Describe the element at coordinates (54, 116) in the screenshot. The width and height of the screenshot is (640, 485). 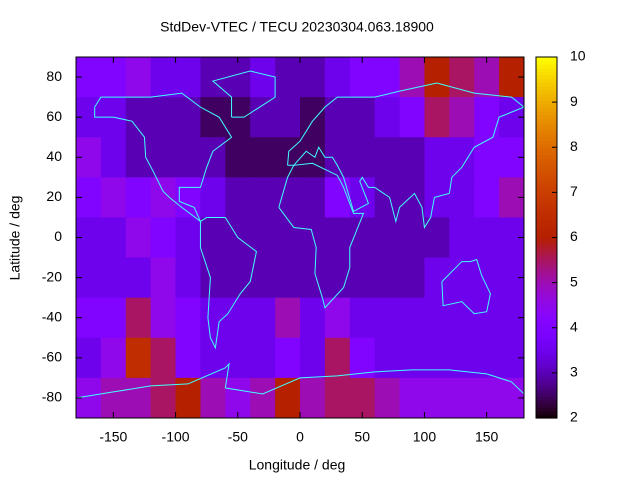
I see `y-tick-label: 60` at that location.